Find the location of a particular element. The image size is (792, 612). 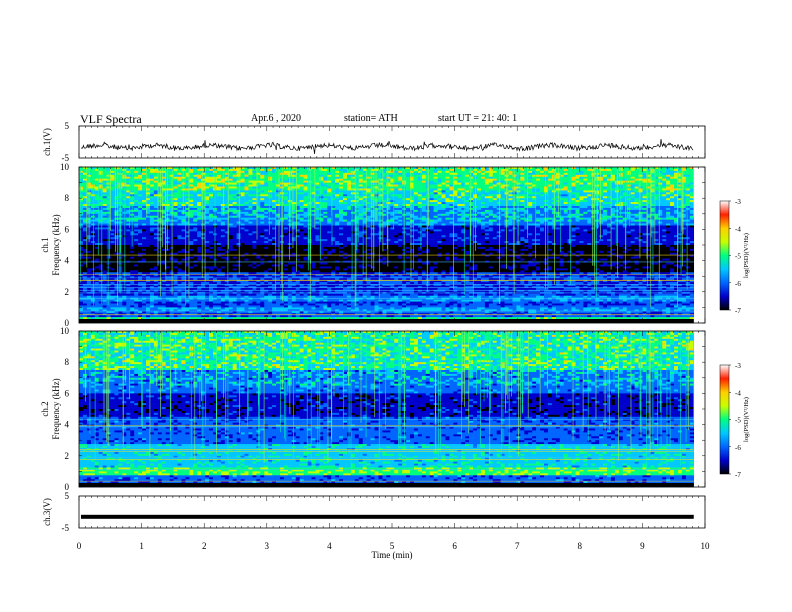

xtick-8: 8 is located at coordinates (580, 546).